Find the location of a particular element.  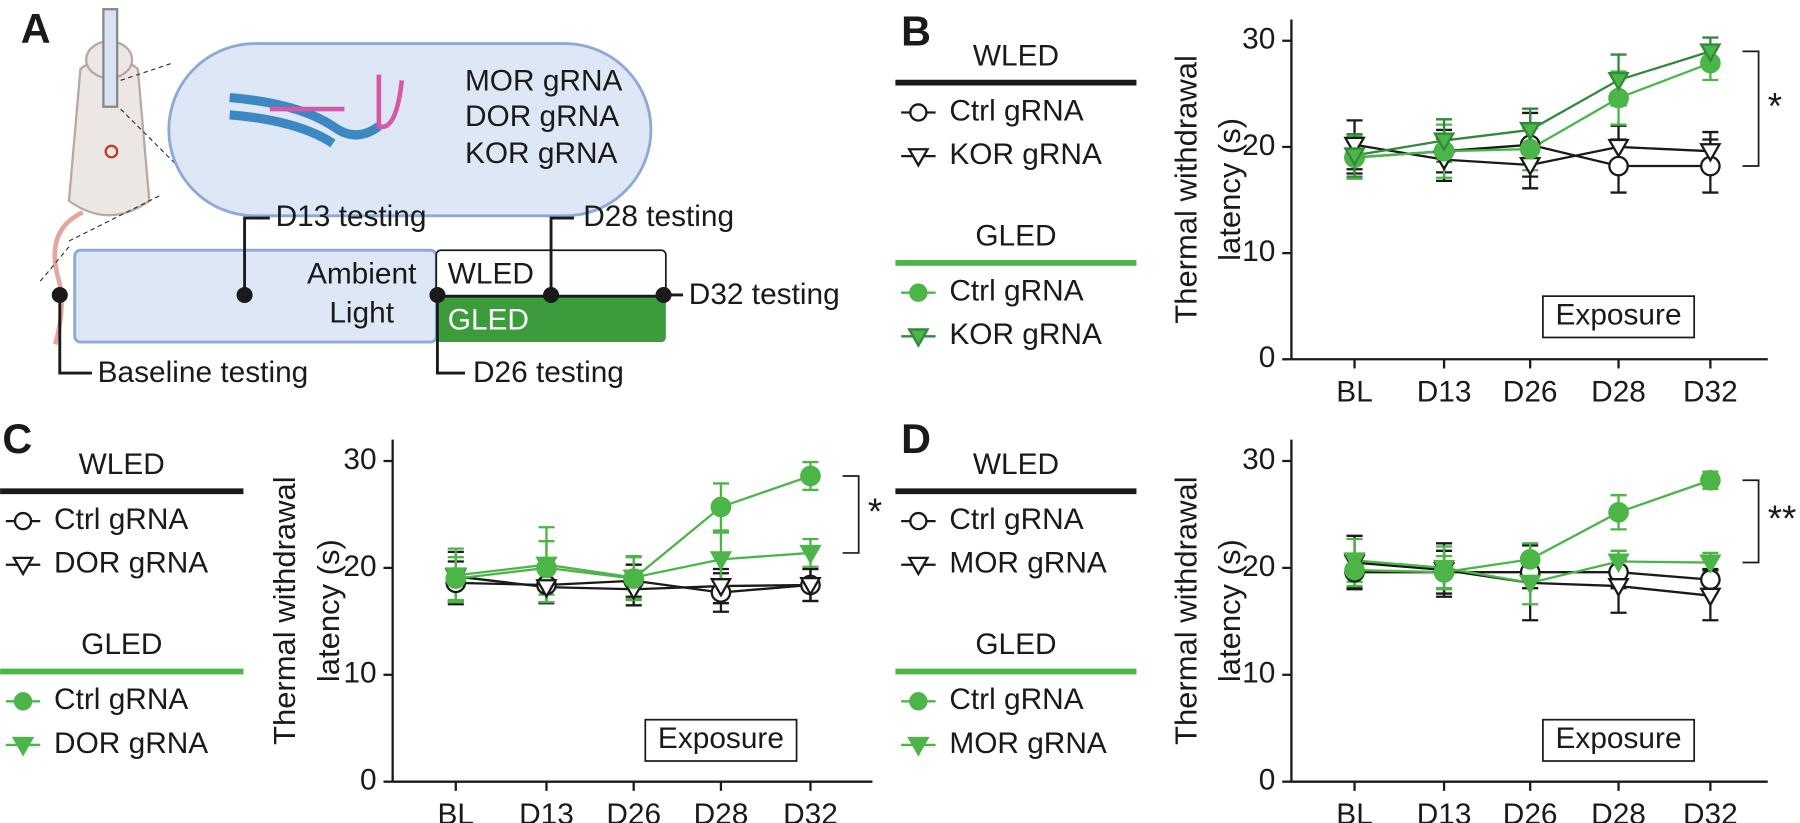

legend-label: MOR gRNA is located at coordinates (1028, 743).